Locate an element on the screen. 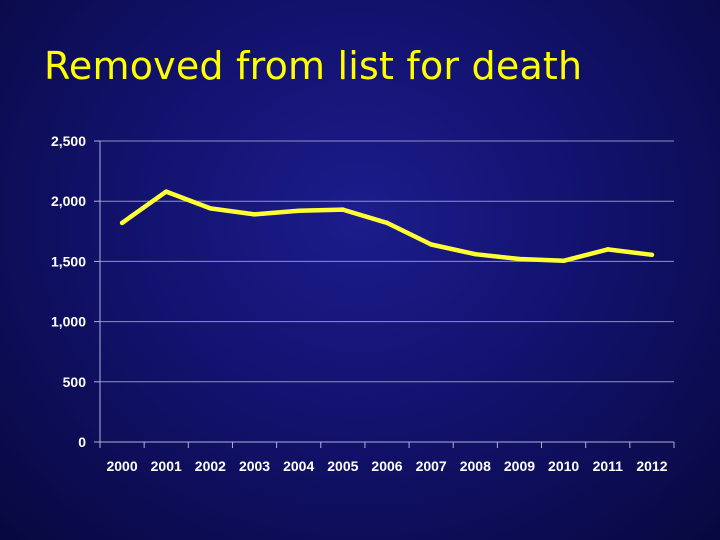 The height and width of the screenshot is (540, 720). x-tick-label: 2000 is located at coordinates (121, 466).